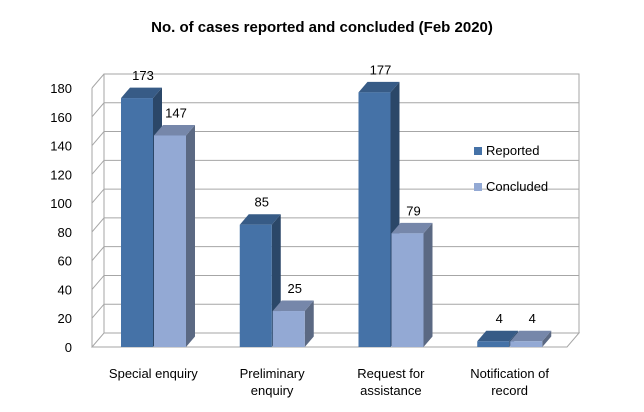 This screenshot has height=412, width=644. What do you see at coordinates (391, 382) in the screenshot?
I see `category-label: Request for assistance` at bounding box center [391, 382].